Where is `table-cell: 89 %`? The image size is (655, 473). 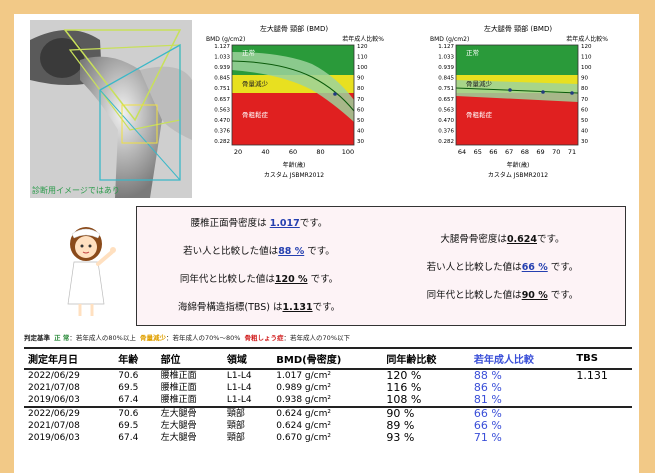
table-cell: 89 % is located at coordinates (400, 425).